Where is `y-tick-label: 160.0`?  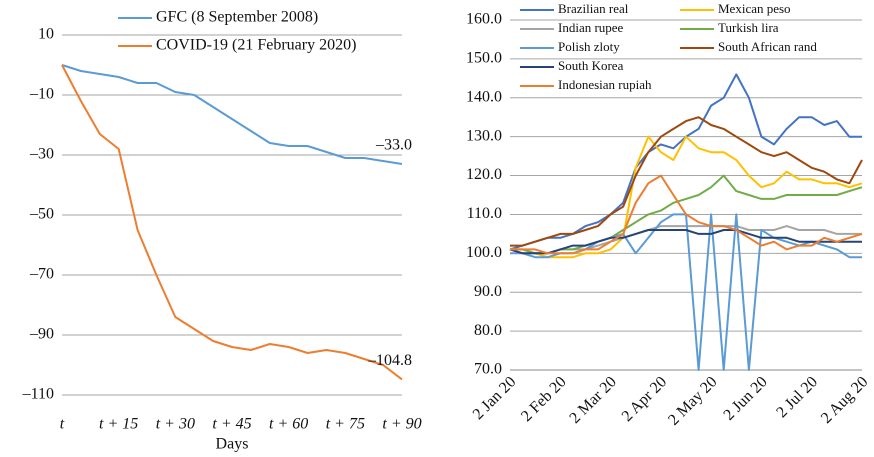
y-tick-label: 160.0 is located at coordinates (484, 19).